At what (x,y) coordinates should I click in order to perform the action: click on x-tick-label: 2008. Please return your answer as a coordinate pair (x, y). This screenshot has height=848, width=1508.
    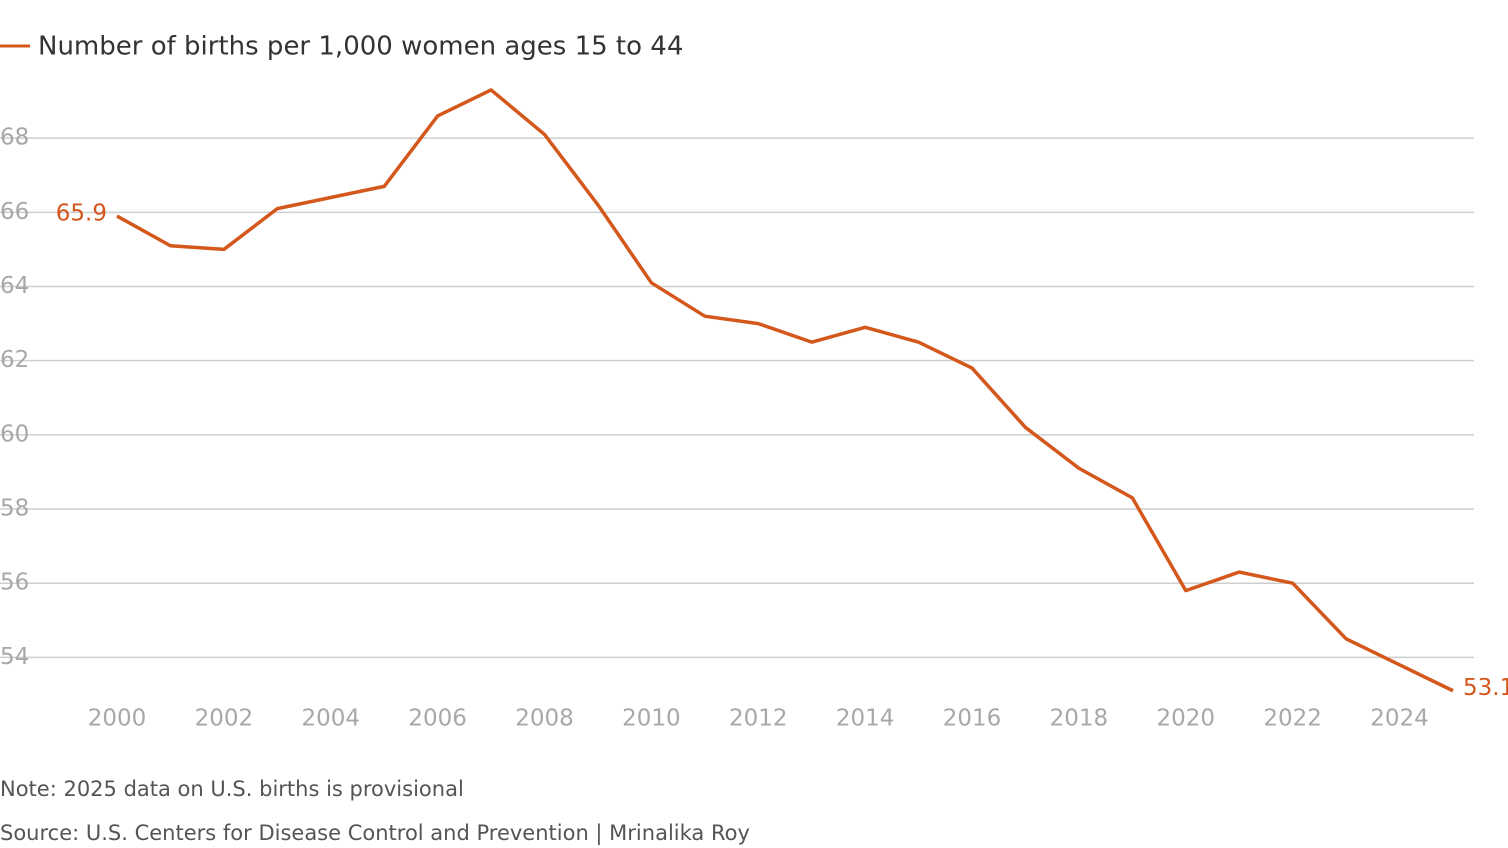
    Looking at the image, I should click on (544, 719).